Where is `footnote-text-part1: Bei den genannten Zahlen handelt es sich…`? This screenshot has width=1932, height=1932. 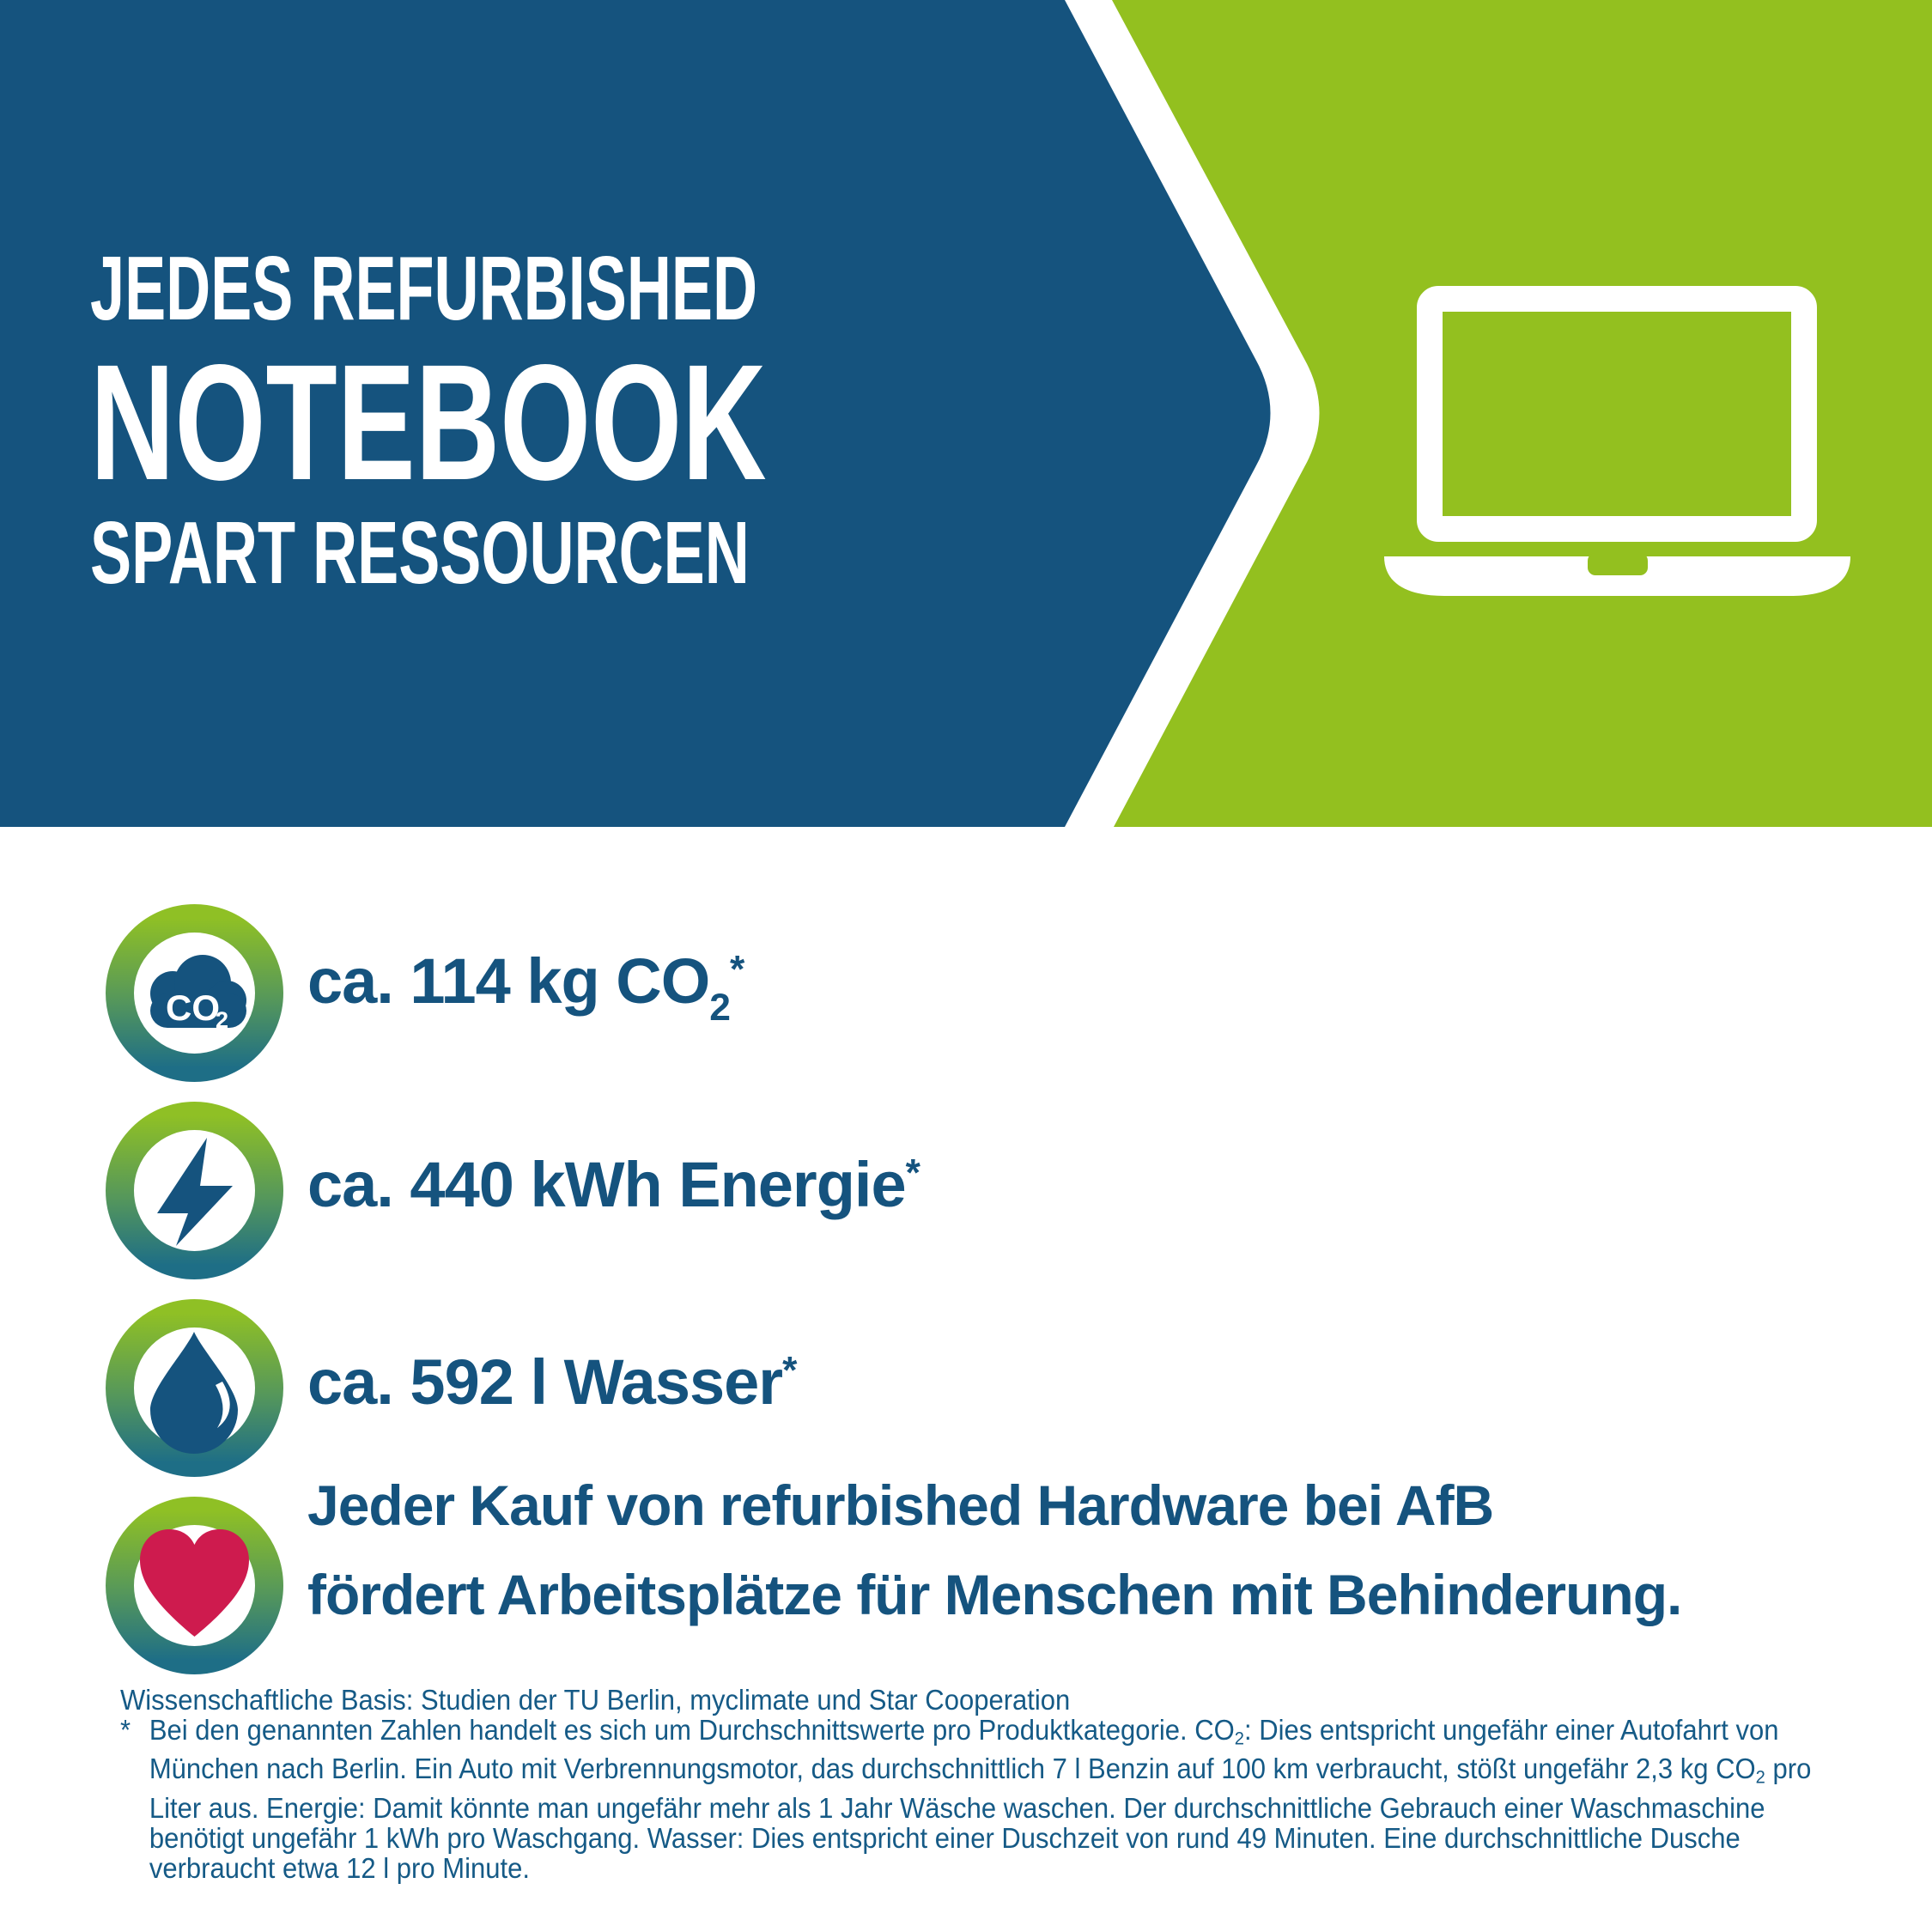 footnote-text-part1: Bei den genannten Zahlen handelt es sich… is located at coordinates (692, 1730).